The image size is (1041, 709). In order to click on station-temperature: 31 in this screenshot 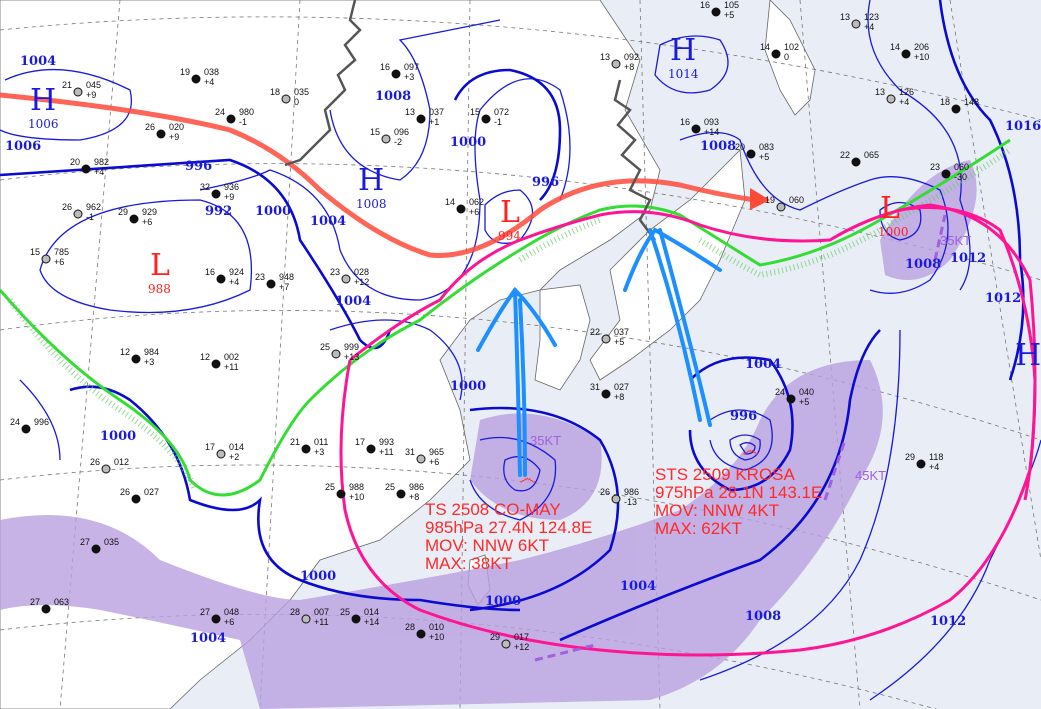, I will do `click(595, 387)`.